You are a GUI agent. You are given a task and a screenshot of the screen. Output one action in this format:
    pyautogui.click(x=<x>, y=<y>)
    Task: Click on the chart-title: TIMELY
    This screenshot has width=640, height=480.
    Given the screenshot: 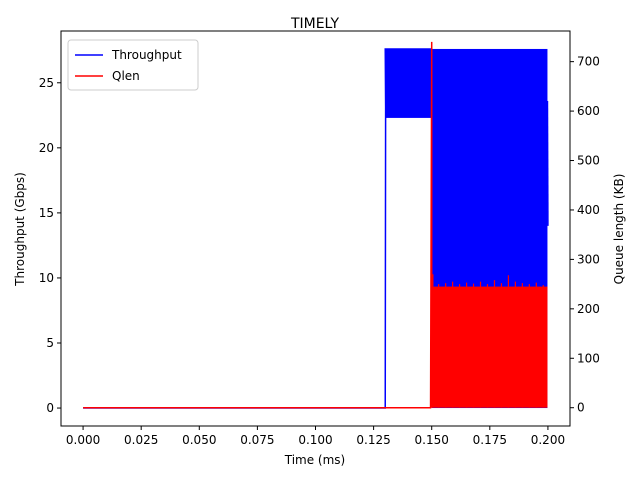 What is the action you would take?
    pyautogui.click(x=315, y=24)
    